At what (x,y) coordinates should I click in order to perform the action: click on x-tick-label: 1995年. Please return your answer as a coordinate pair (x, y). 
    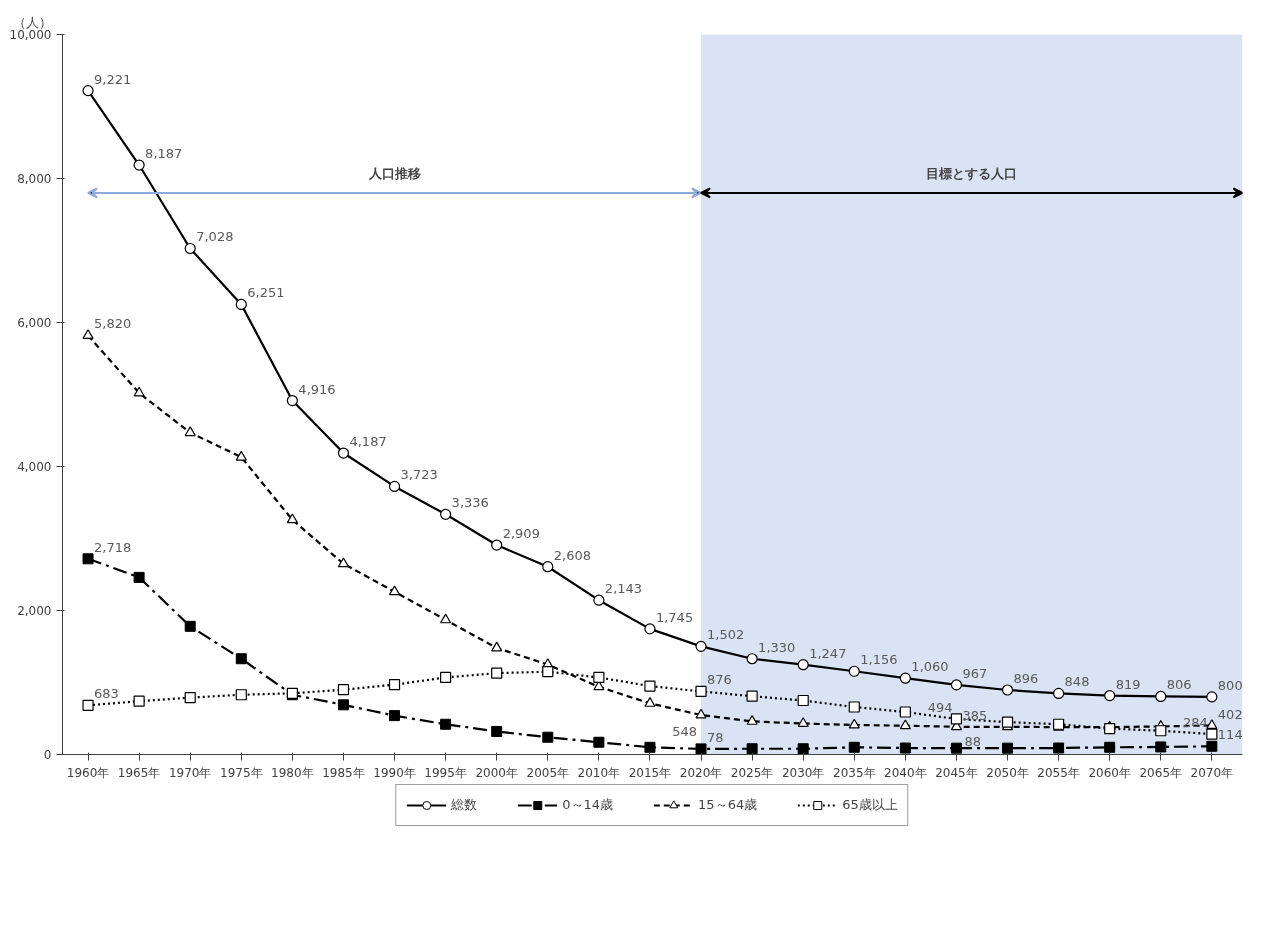
    Looking at the image, I should click on (445, 772).